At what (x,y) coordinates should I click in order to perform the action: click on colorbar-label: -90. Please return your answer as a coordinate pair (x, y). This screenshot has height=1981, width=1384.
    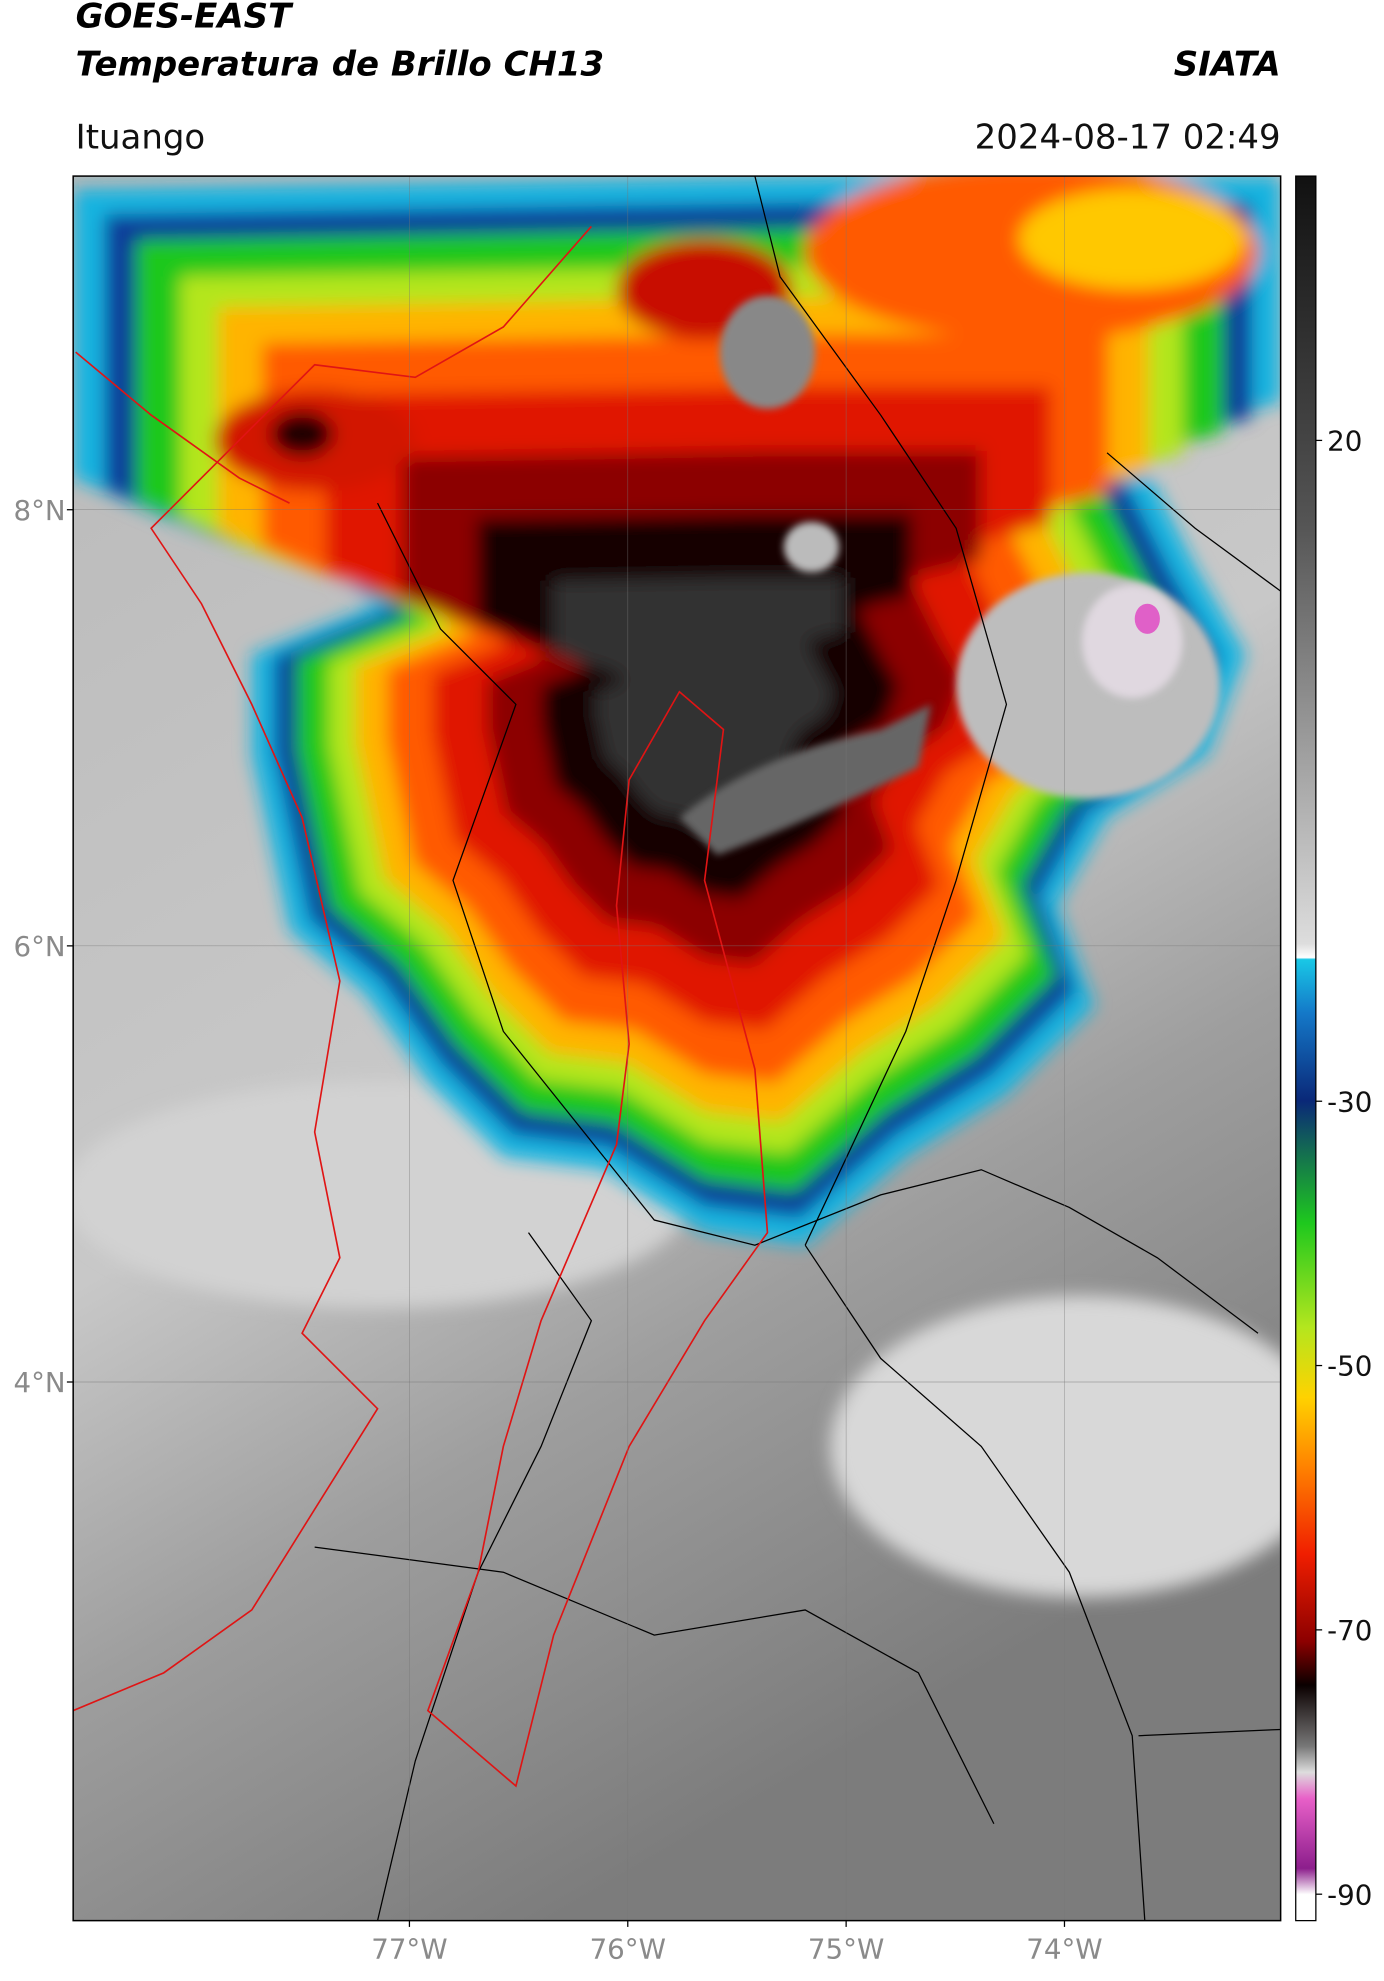
    Looking at the image, I should click on (1349, 1894).